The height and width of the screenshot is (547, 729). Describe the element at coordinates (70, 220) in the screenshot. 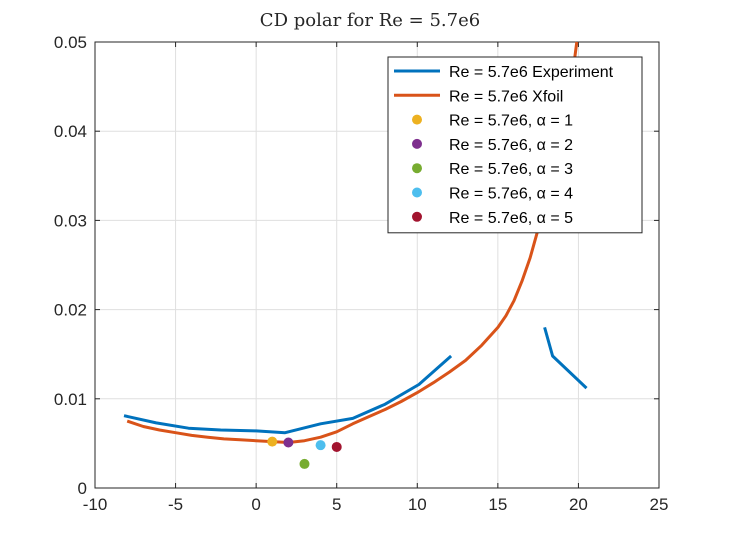

I see `y-tick-label: 0.03` at that location.